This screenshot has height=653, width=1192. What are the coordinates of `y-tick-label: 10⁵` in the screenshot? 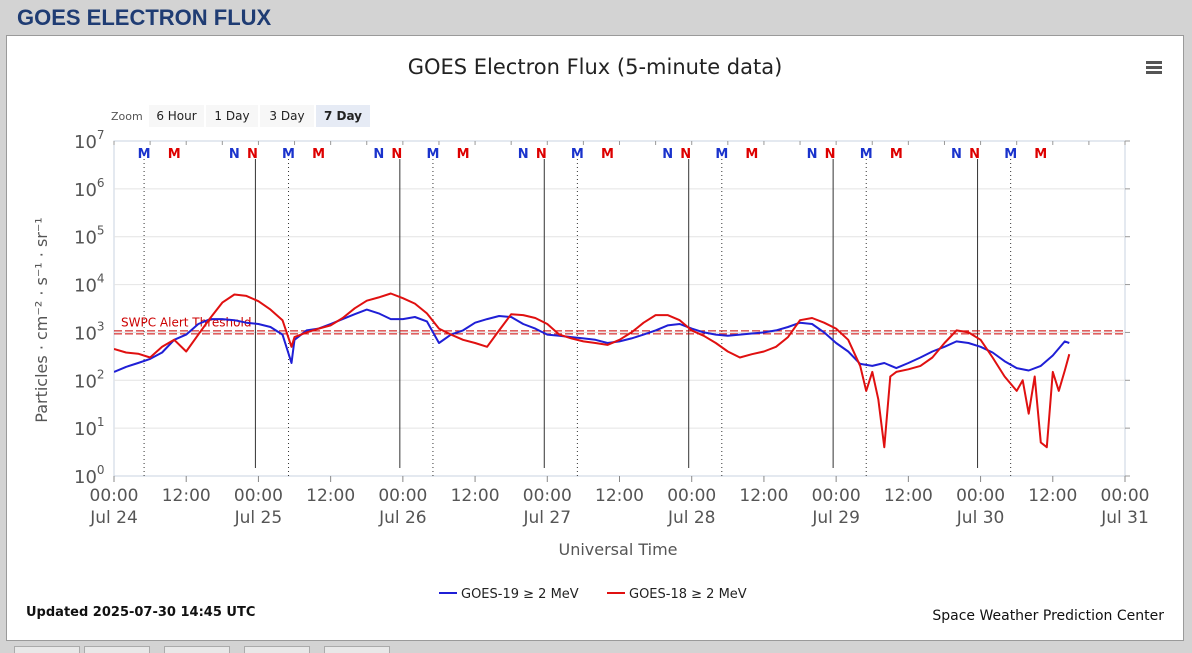 It's located at (89, 236).